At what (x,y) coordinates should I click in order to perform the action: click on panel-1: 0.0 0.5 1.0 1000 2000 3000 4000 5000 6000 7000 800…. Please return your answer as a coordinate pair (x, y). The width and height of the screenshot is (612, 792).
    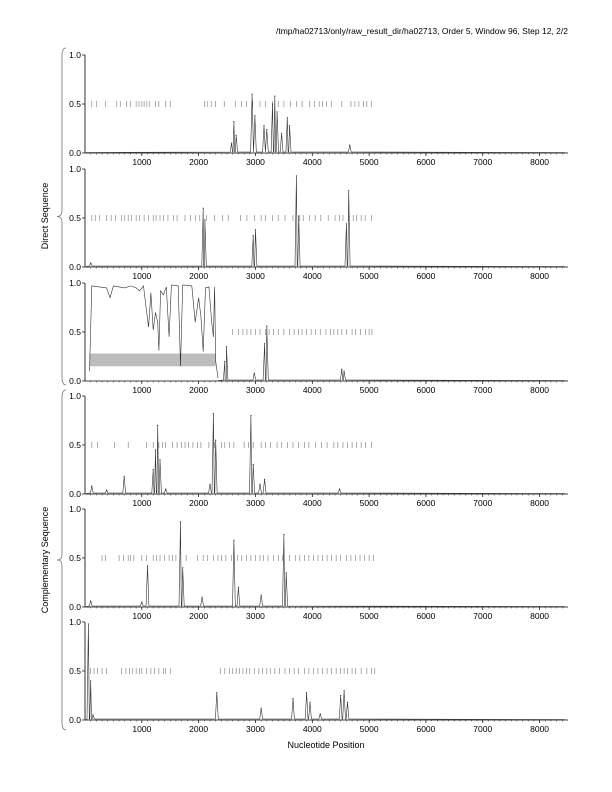
    Looking at the image, I should click on (318, 108).